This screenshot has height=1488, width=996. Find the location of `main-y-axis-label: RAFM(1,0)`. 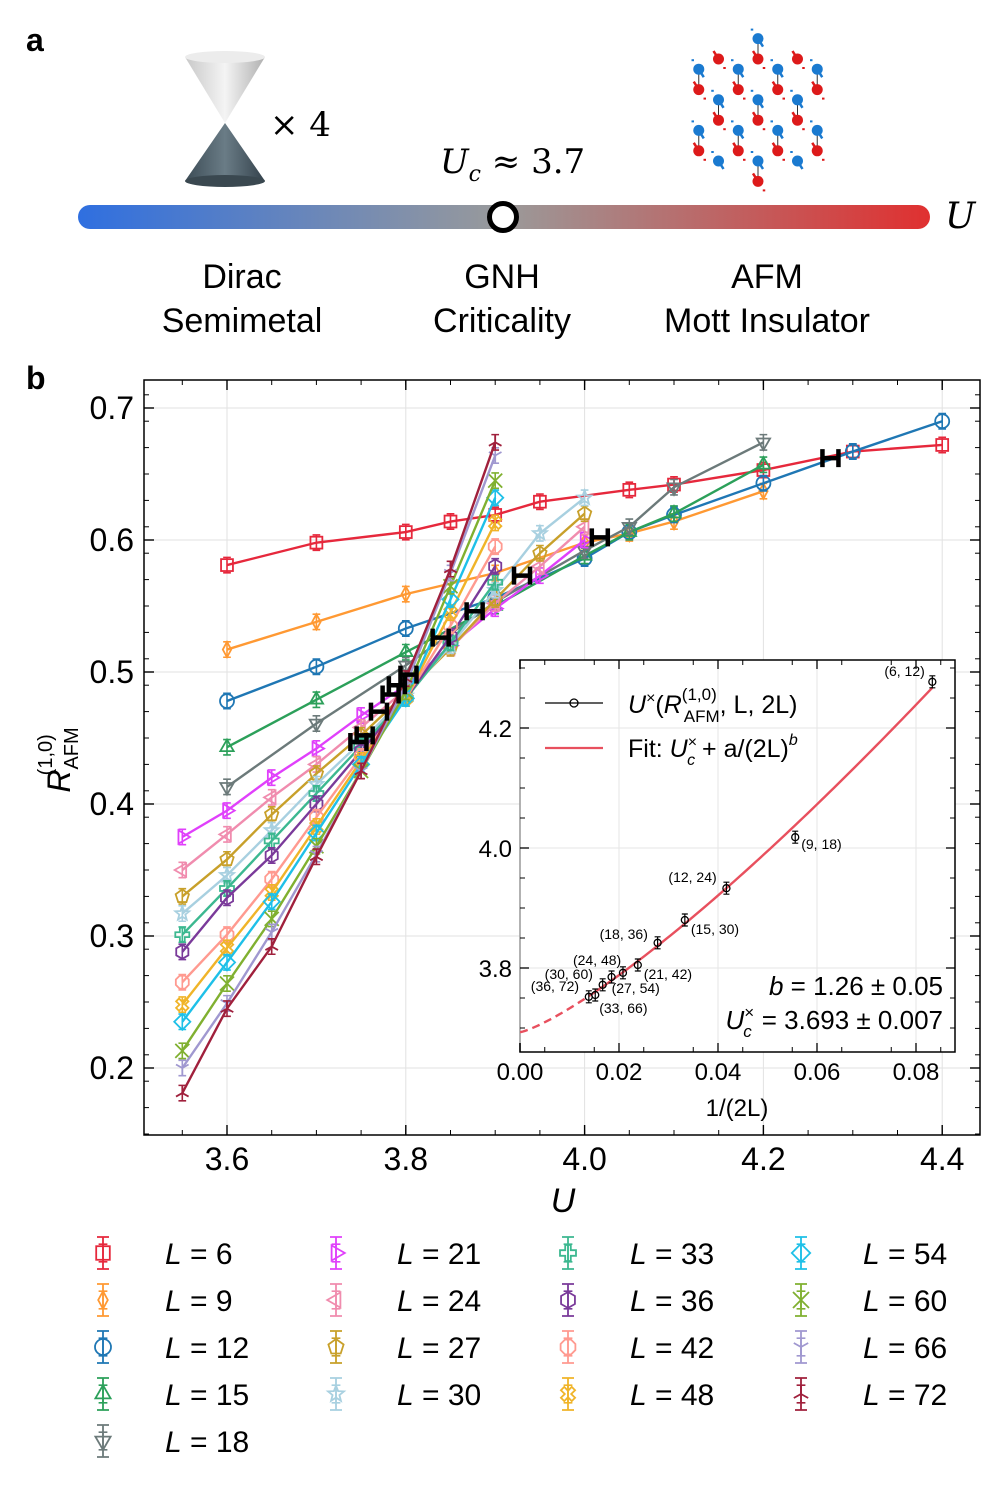

main-y-axis-label: RAFM(1,0) is located at coordinates (59, 759).